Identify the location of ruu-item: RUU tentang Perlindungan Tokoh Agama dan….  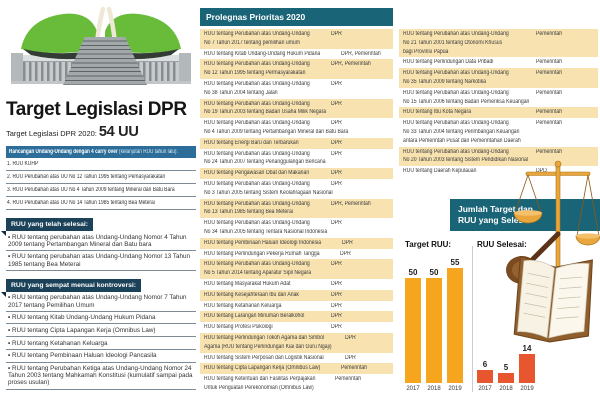
(296, 342).